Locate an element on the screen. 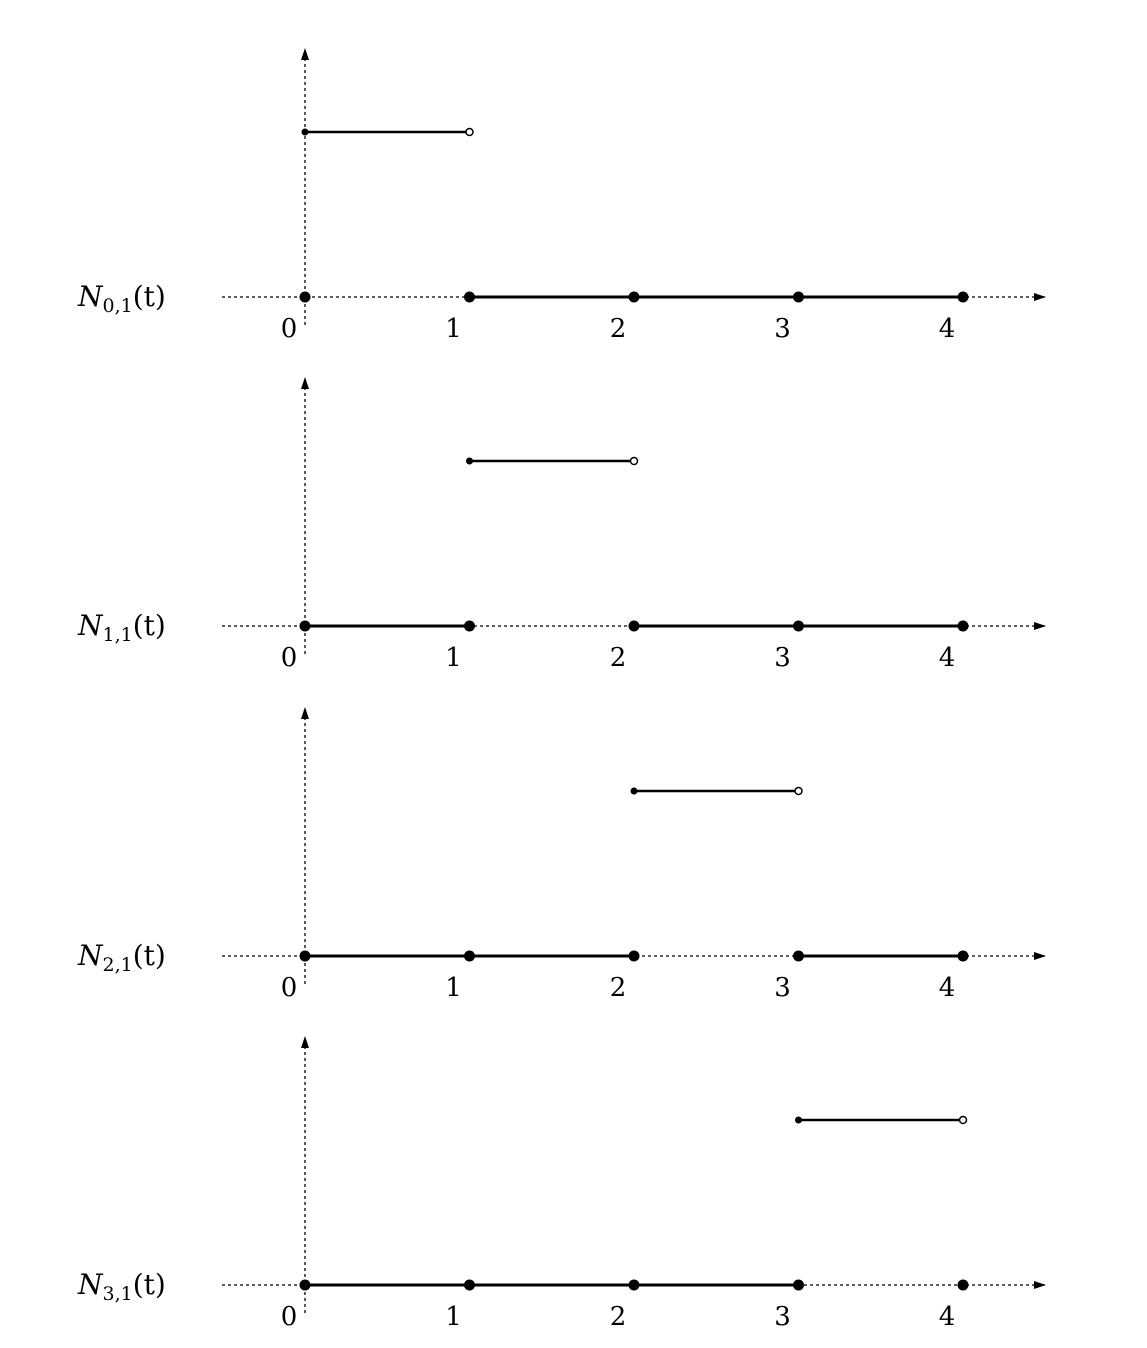  function-label-sub: 1,1 is located at coordinates (118, 635).